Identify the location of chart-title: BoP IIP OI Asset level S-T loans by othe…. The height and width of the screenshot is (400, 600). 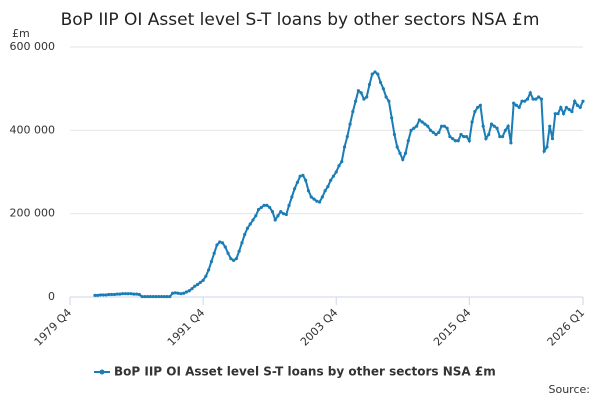
(300, 20).